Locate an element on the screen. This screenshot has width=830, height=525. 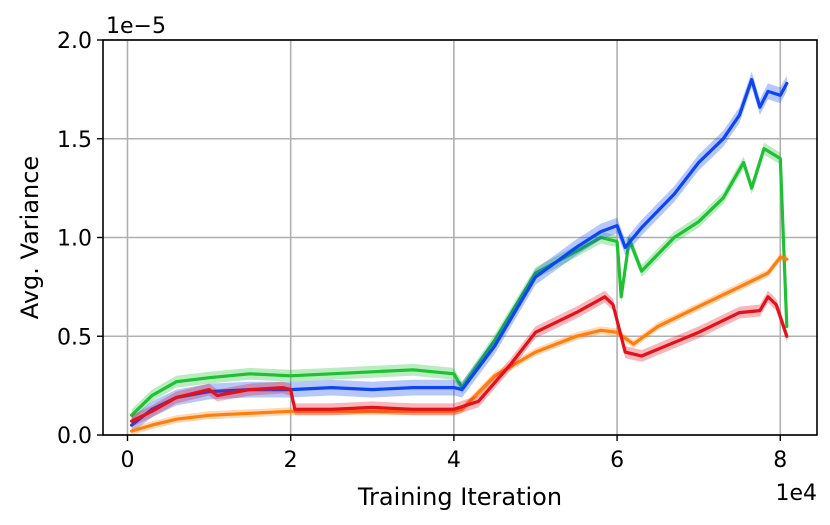
x-axis-label: Training Iteration is located at coordinates (459, 497).